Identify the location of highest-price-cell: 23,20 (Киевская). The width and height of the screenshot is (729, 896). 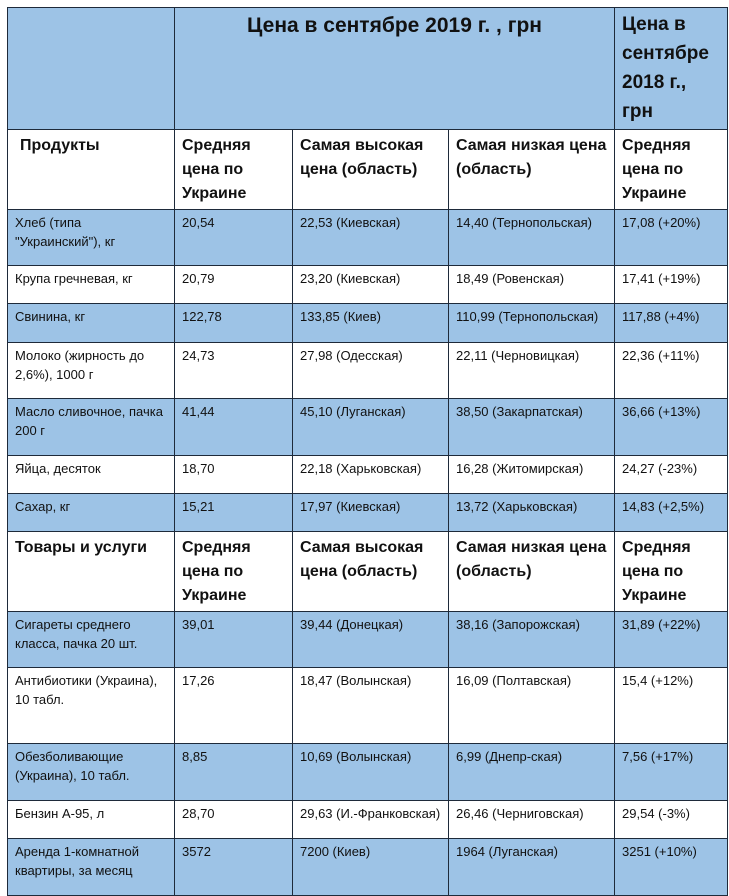
(370, 284).